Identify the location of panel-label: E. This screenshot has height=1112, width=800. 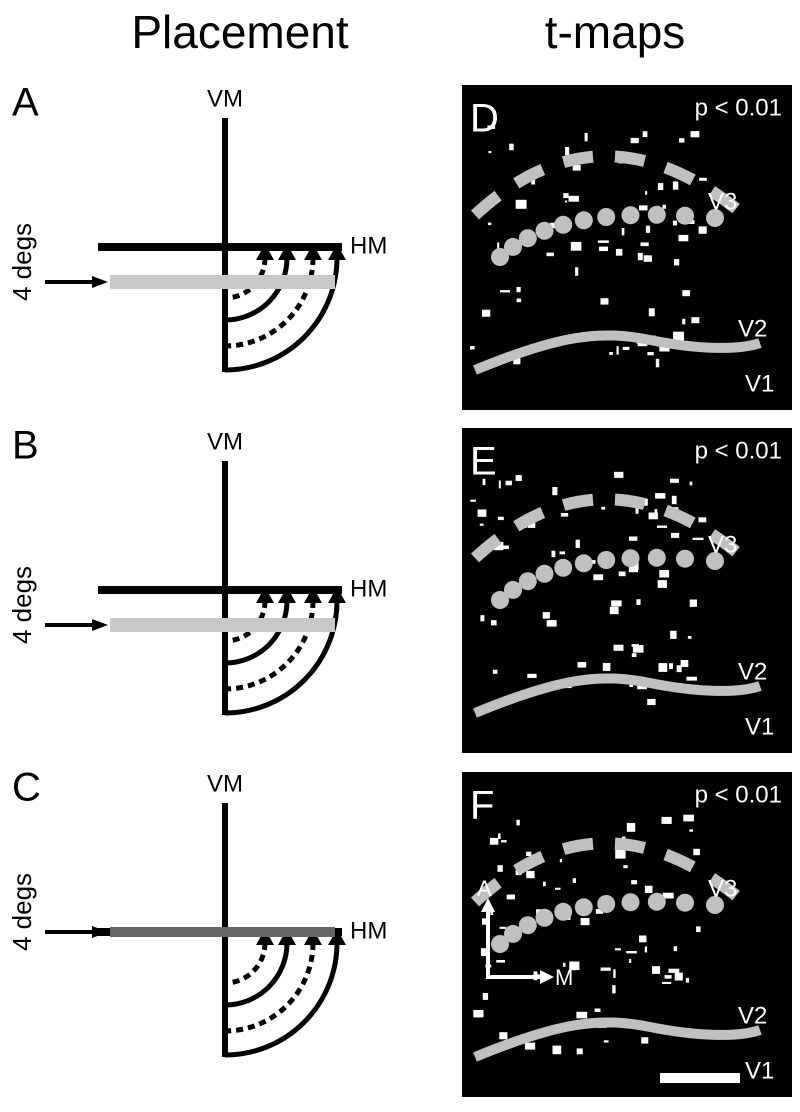
(483, 462).